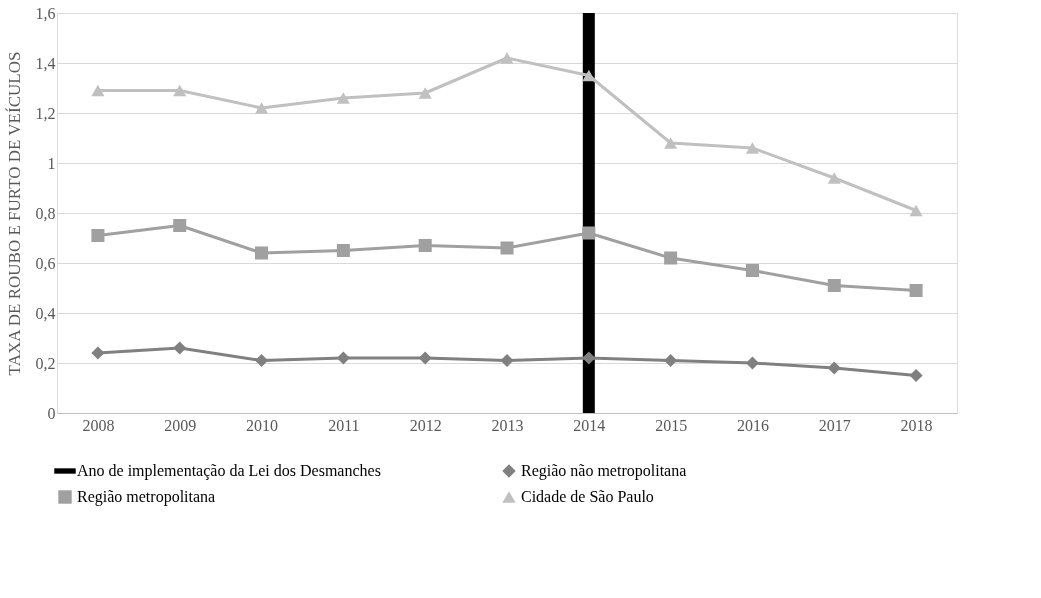 Image resolution: width=1041 pixels, height=598 pixels. What do you see at coordinates (45, 363) in the screenshot?
I see `y-tick-label: 0,2` at bounding box center [45, 363].